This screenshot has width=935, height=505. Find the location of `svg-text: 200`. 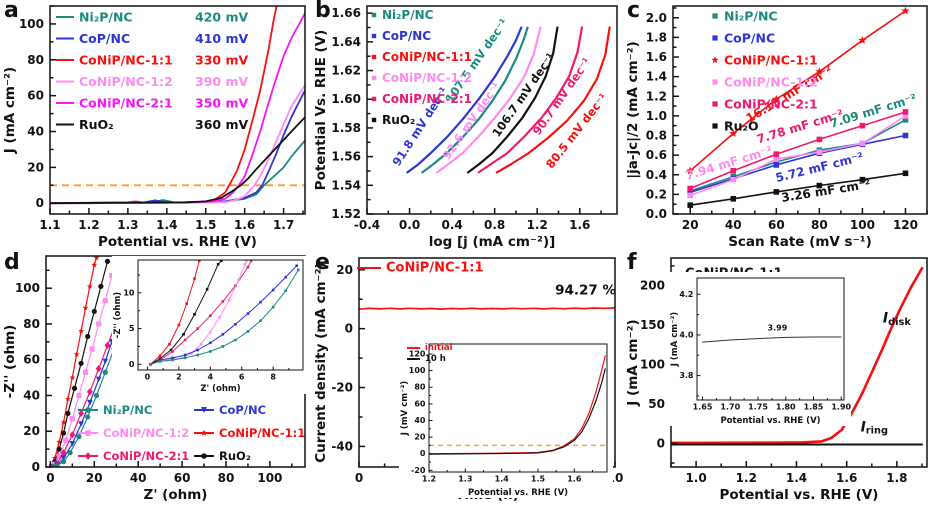

svg-text: 200 is located at coordinates (652, 286).